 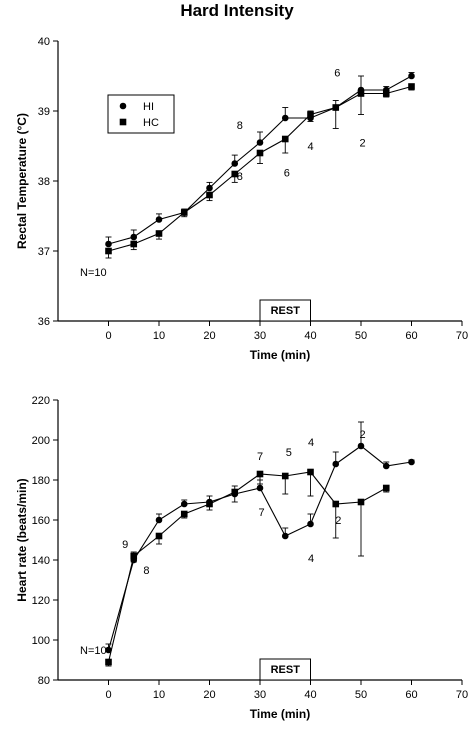 I want to click on figure-title: Hard Intensity, so click(x=237, y=10).